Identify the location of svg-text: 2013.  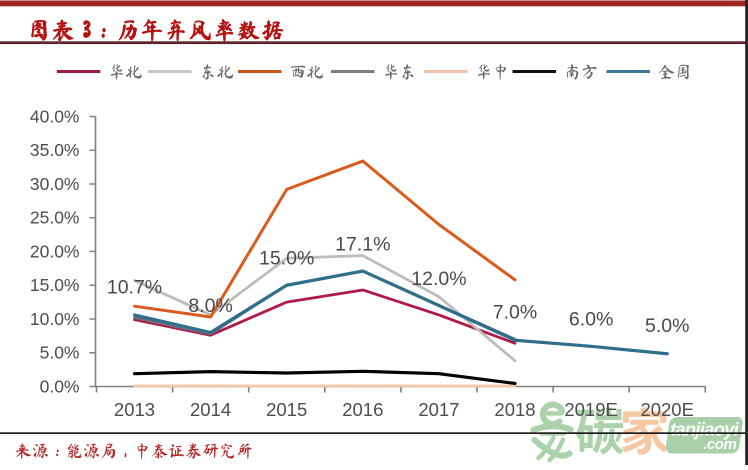
(134, 409).